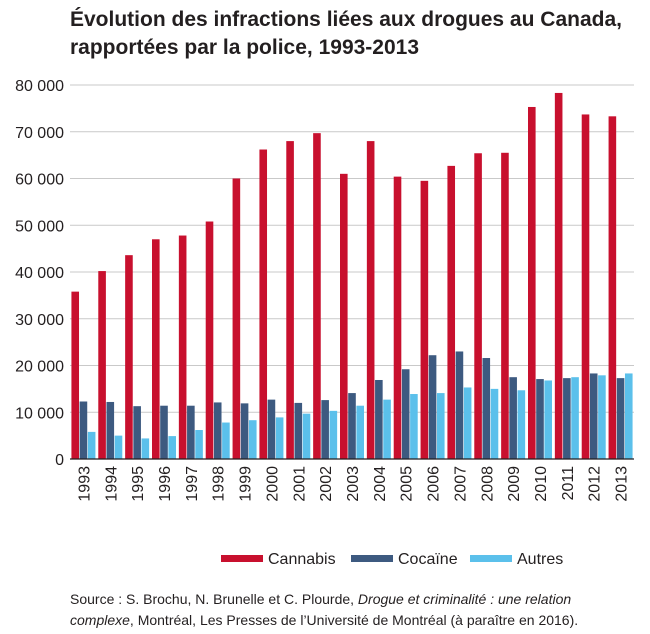 The image size is (650, 634). What do you see at coordinates (39, 320) in the screenshot?
I see `y-tick-label: 30 000` at bounding box center [39, 320].